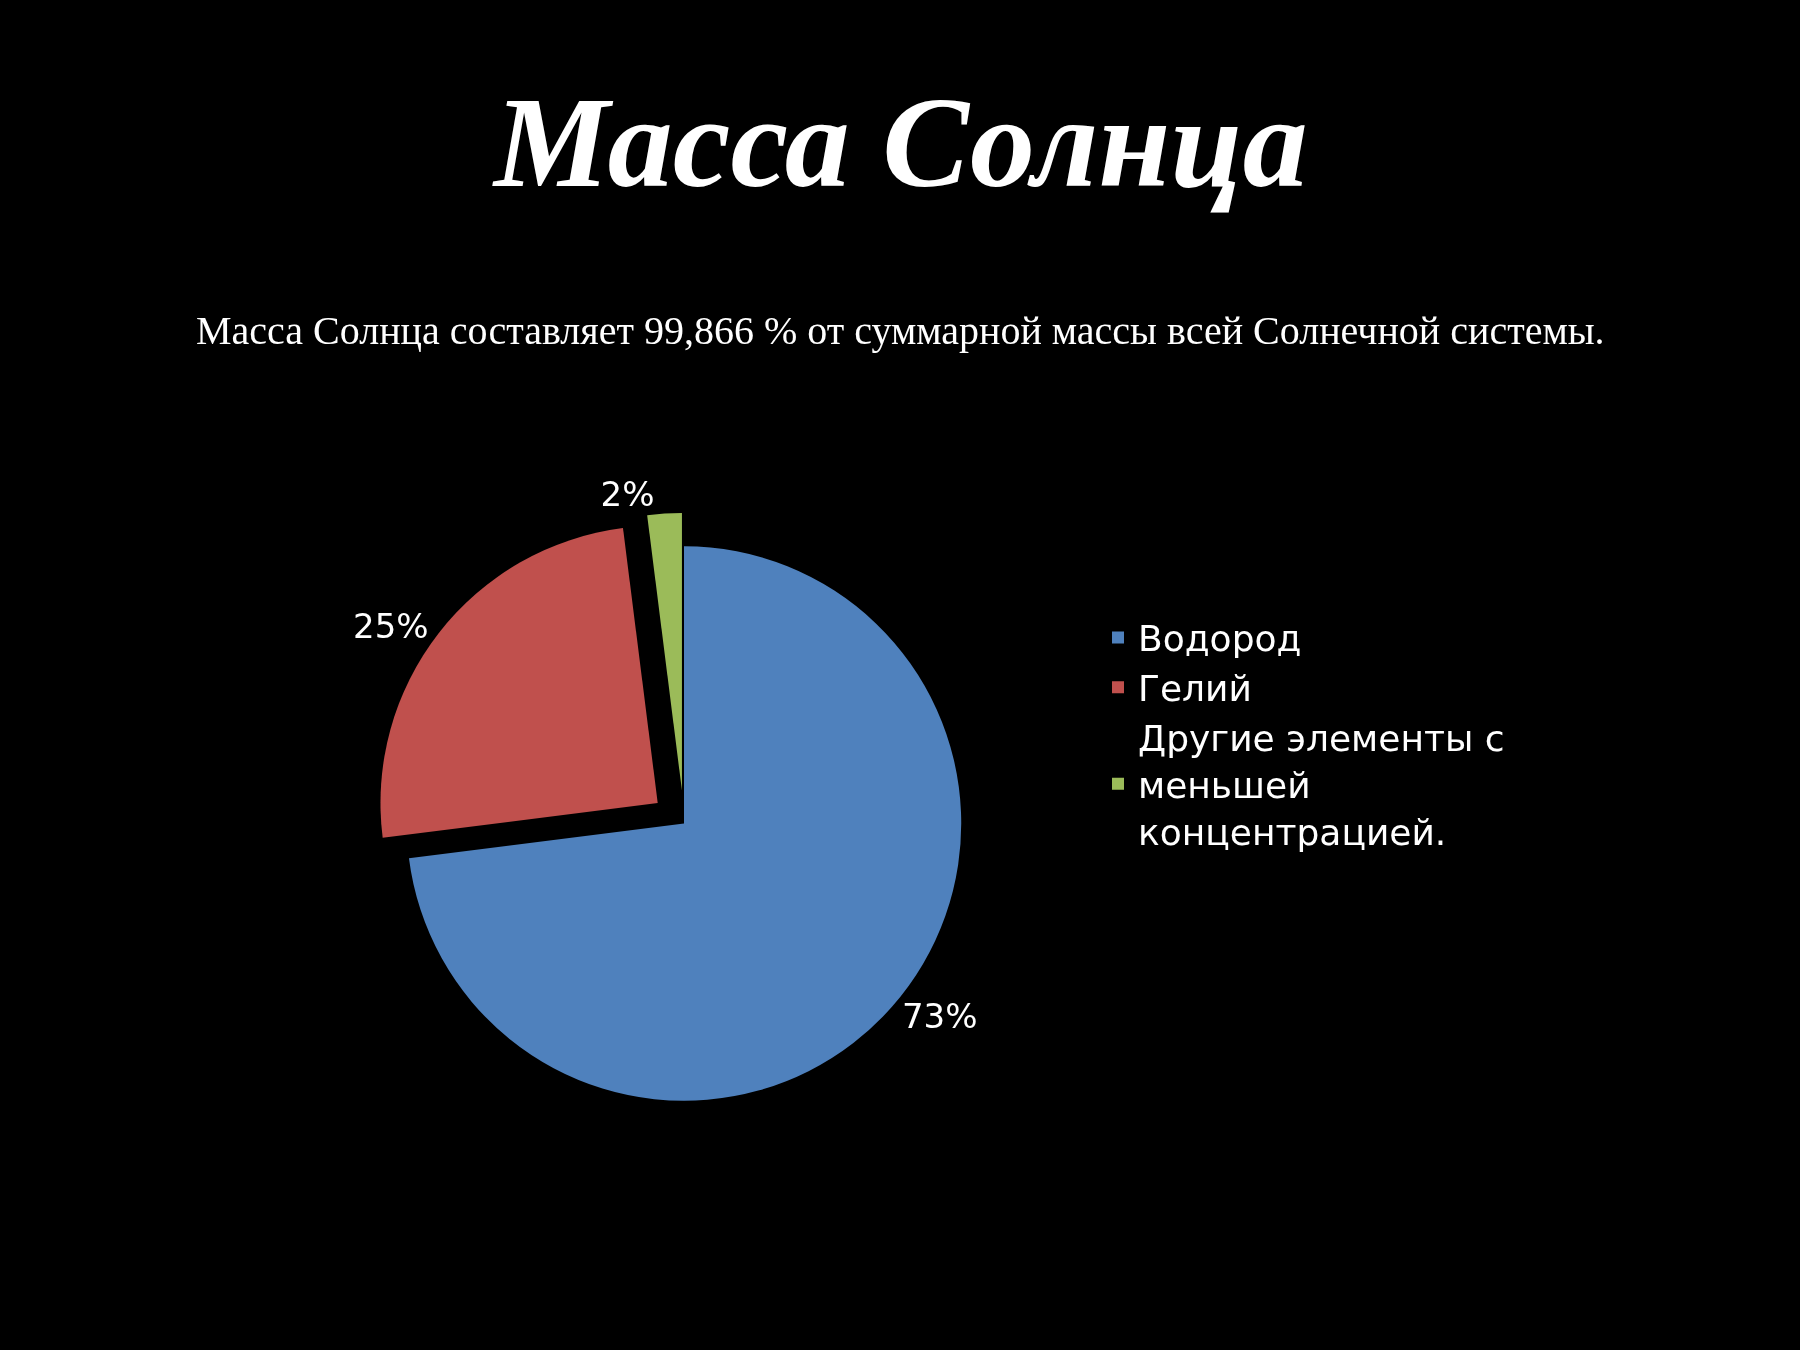 Image resolution: width=1800 pixels, height=1350 pixels. Describe the element at coordinates (1195, 689) in the screenshot. I see `legend-label: Гелий` at that location.